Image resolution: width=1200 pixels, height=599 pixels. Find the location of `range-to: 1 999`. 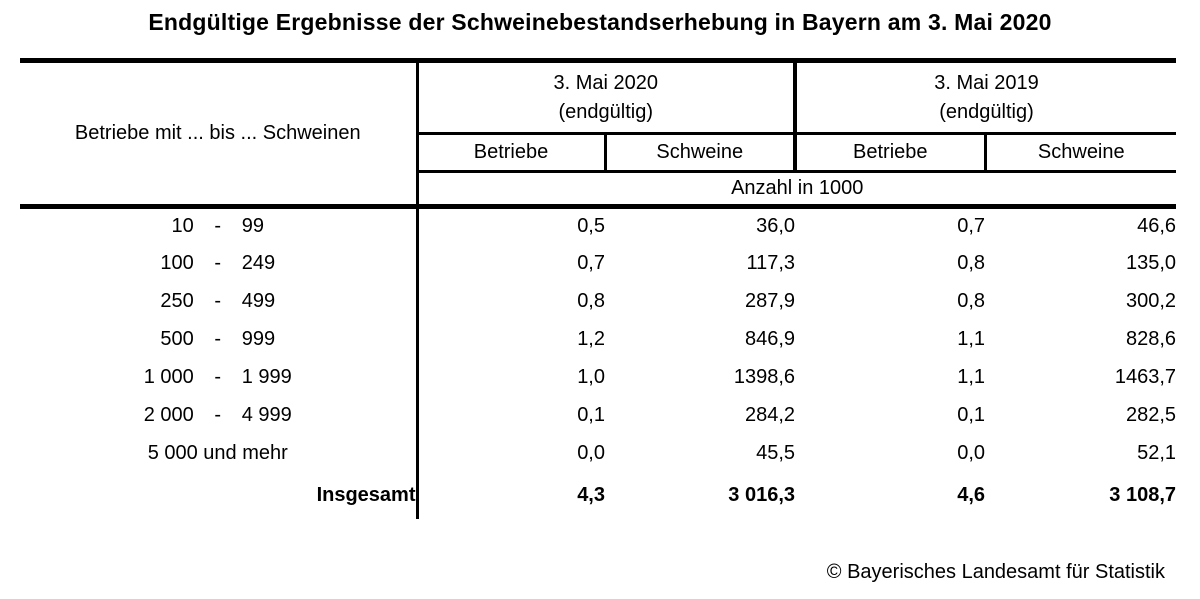

range-to: 1 999 is located at coordinates (266, 377).